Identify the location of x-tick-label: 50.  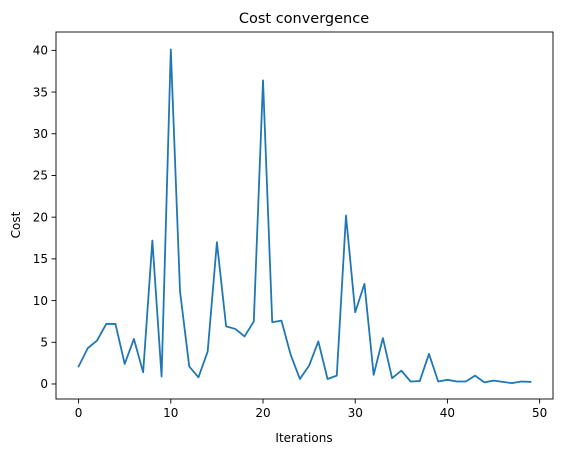
(539, 413).